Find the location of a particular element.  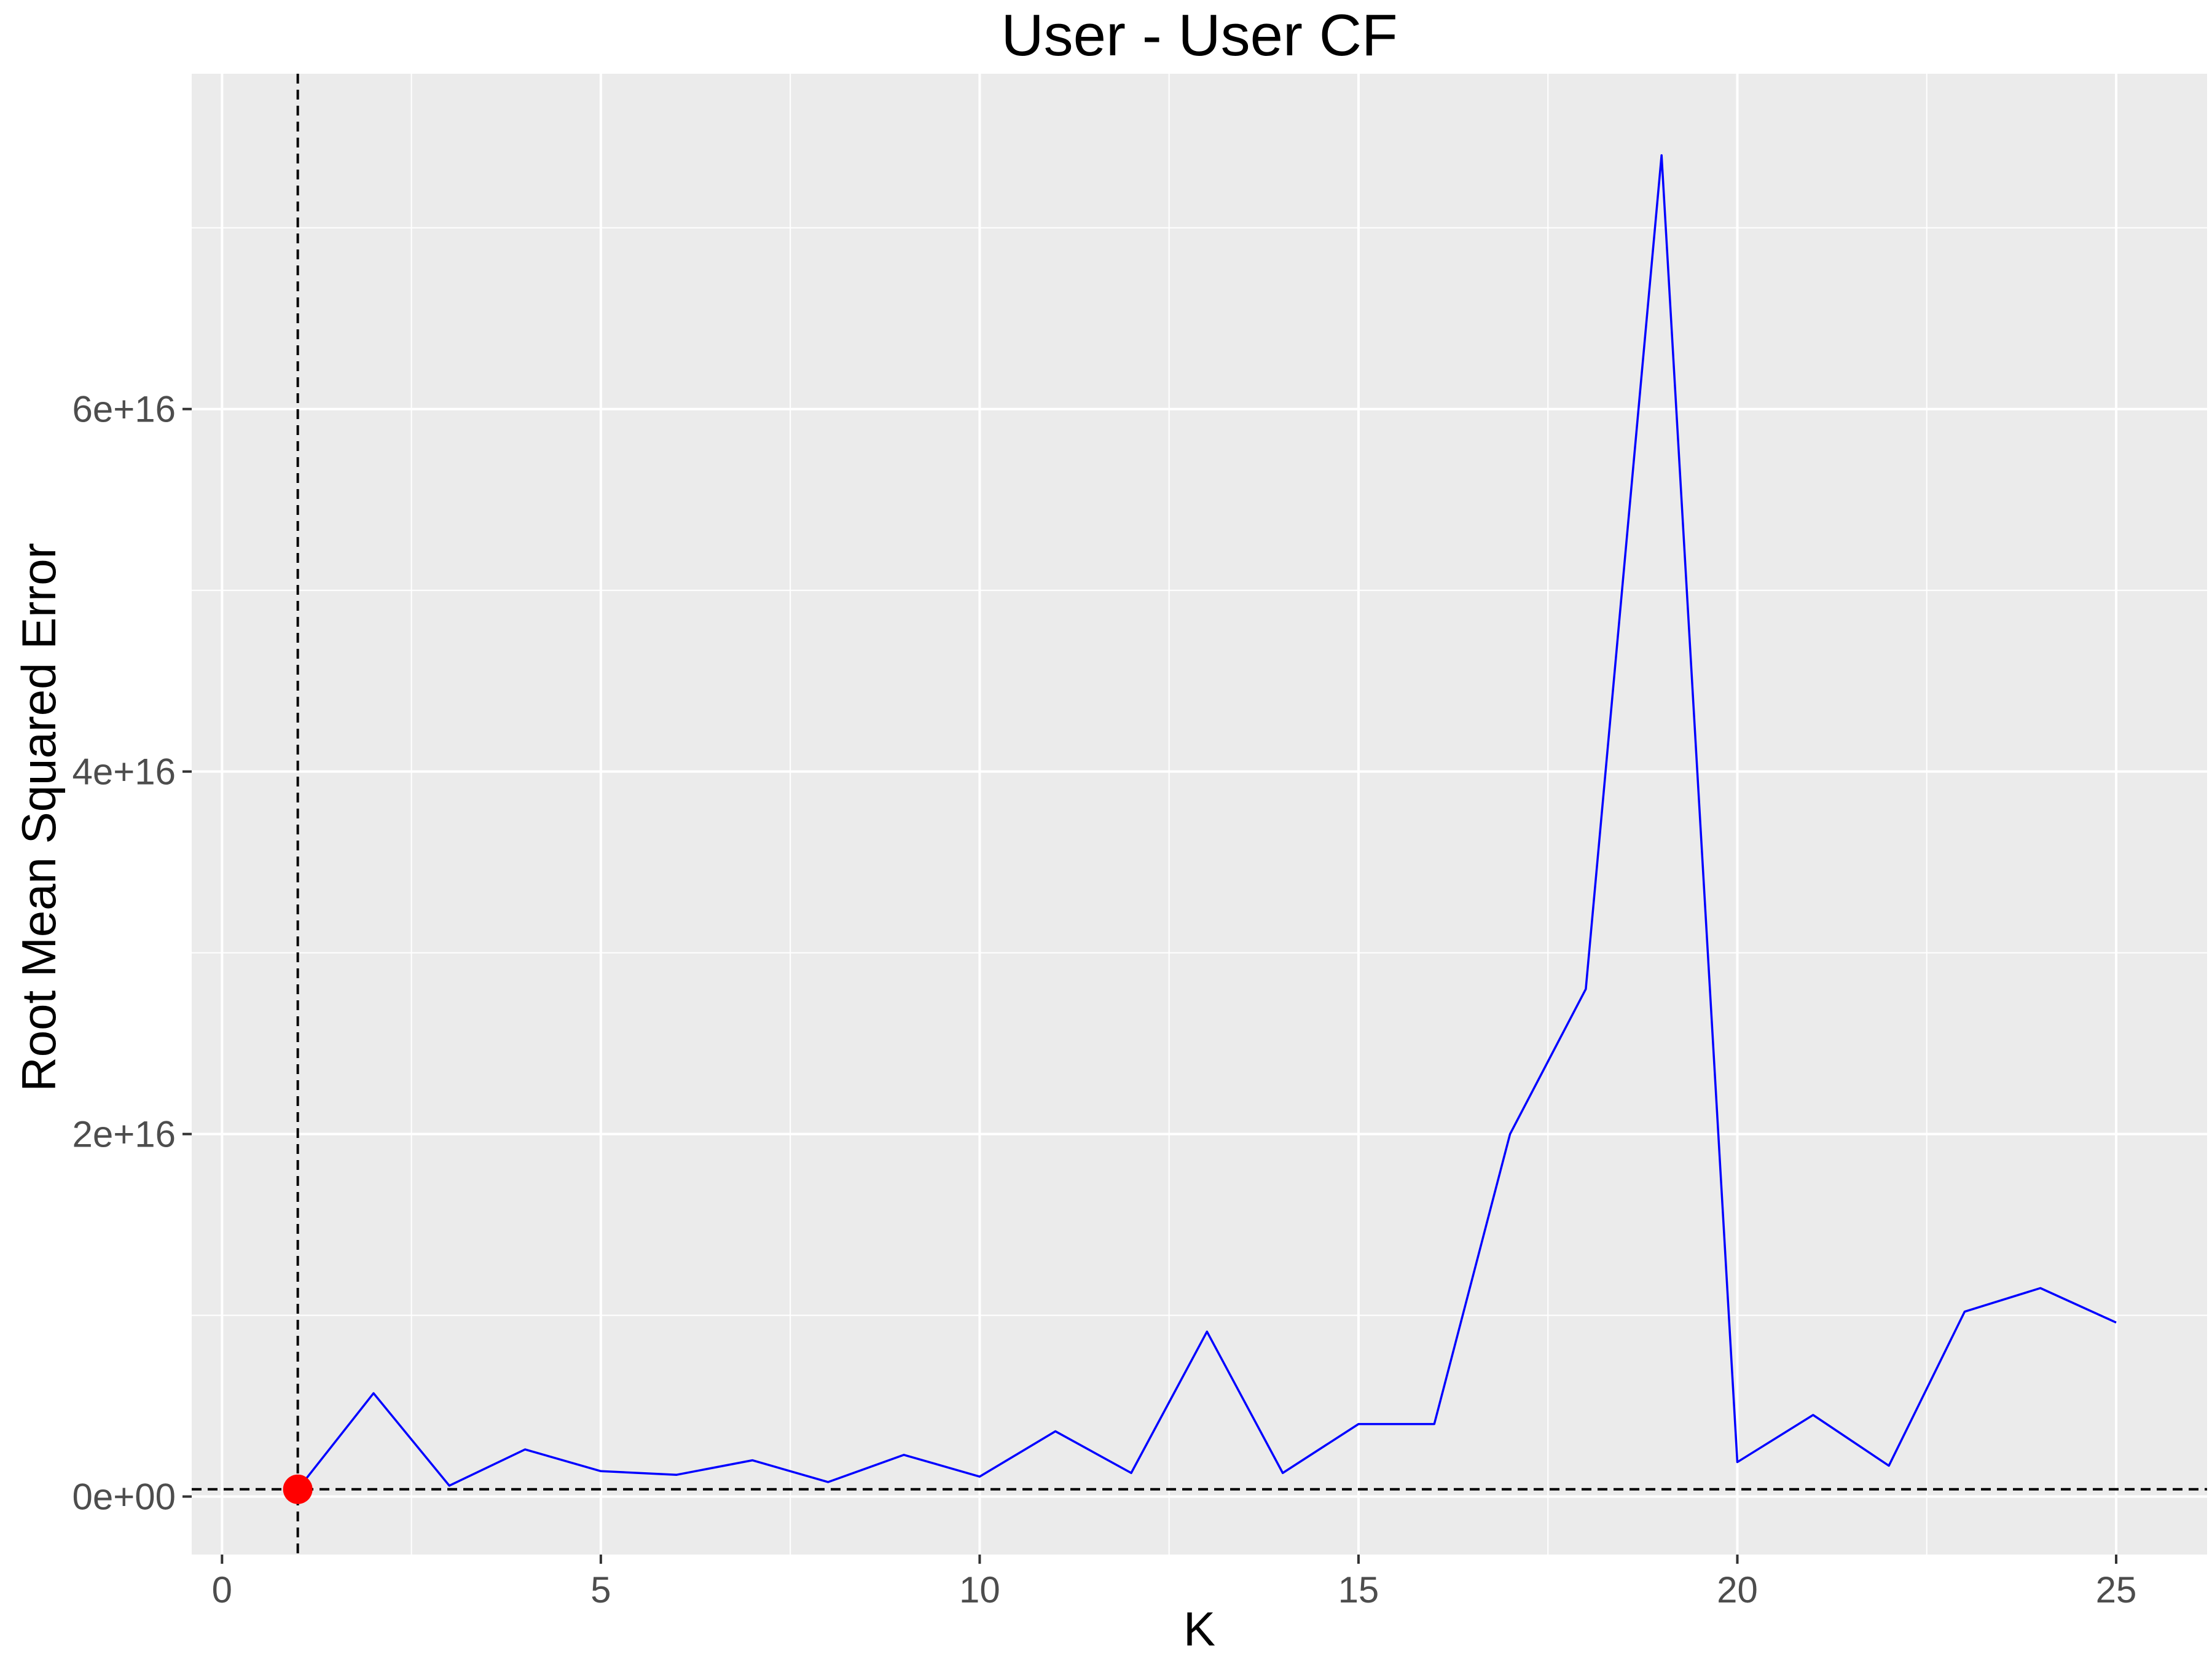

x-axis-title: K is located at coordinates (1199, 1629).